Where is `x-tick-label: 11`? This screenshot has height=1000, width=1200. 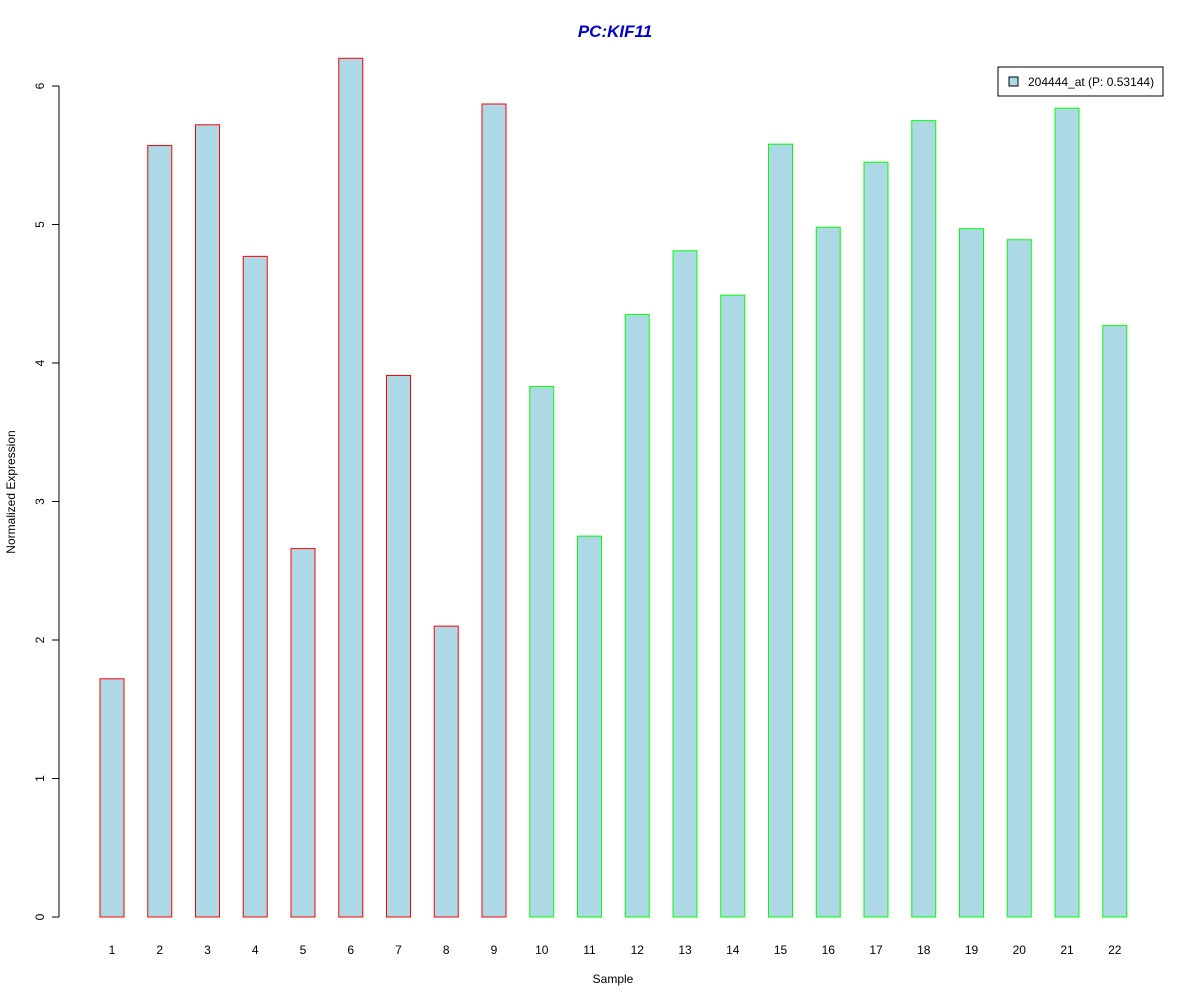 x-tick-label: 11 is located at coordinates (589, 950).